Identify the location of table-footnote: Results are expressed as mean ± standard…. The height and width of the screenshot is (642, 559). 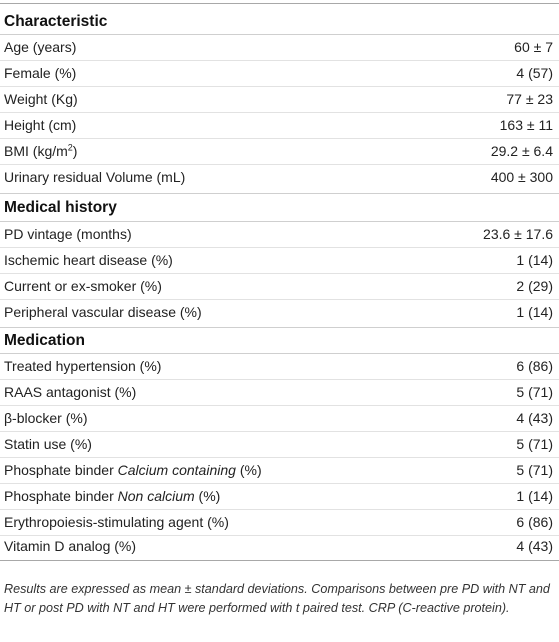
(277, 598).